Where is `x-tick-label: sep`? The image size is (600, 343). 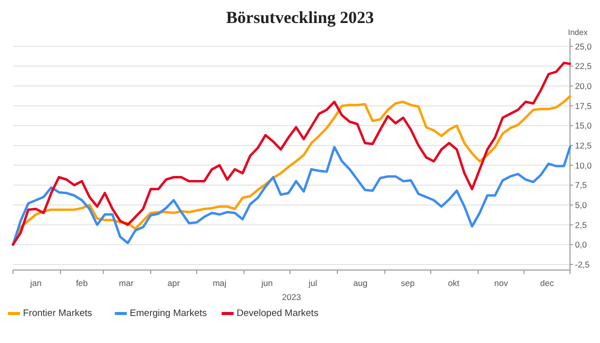
x-tick-label: sep is located at coordinates (407, 283).